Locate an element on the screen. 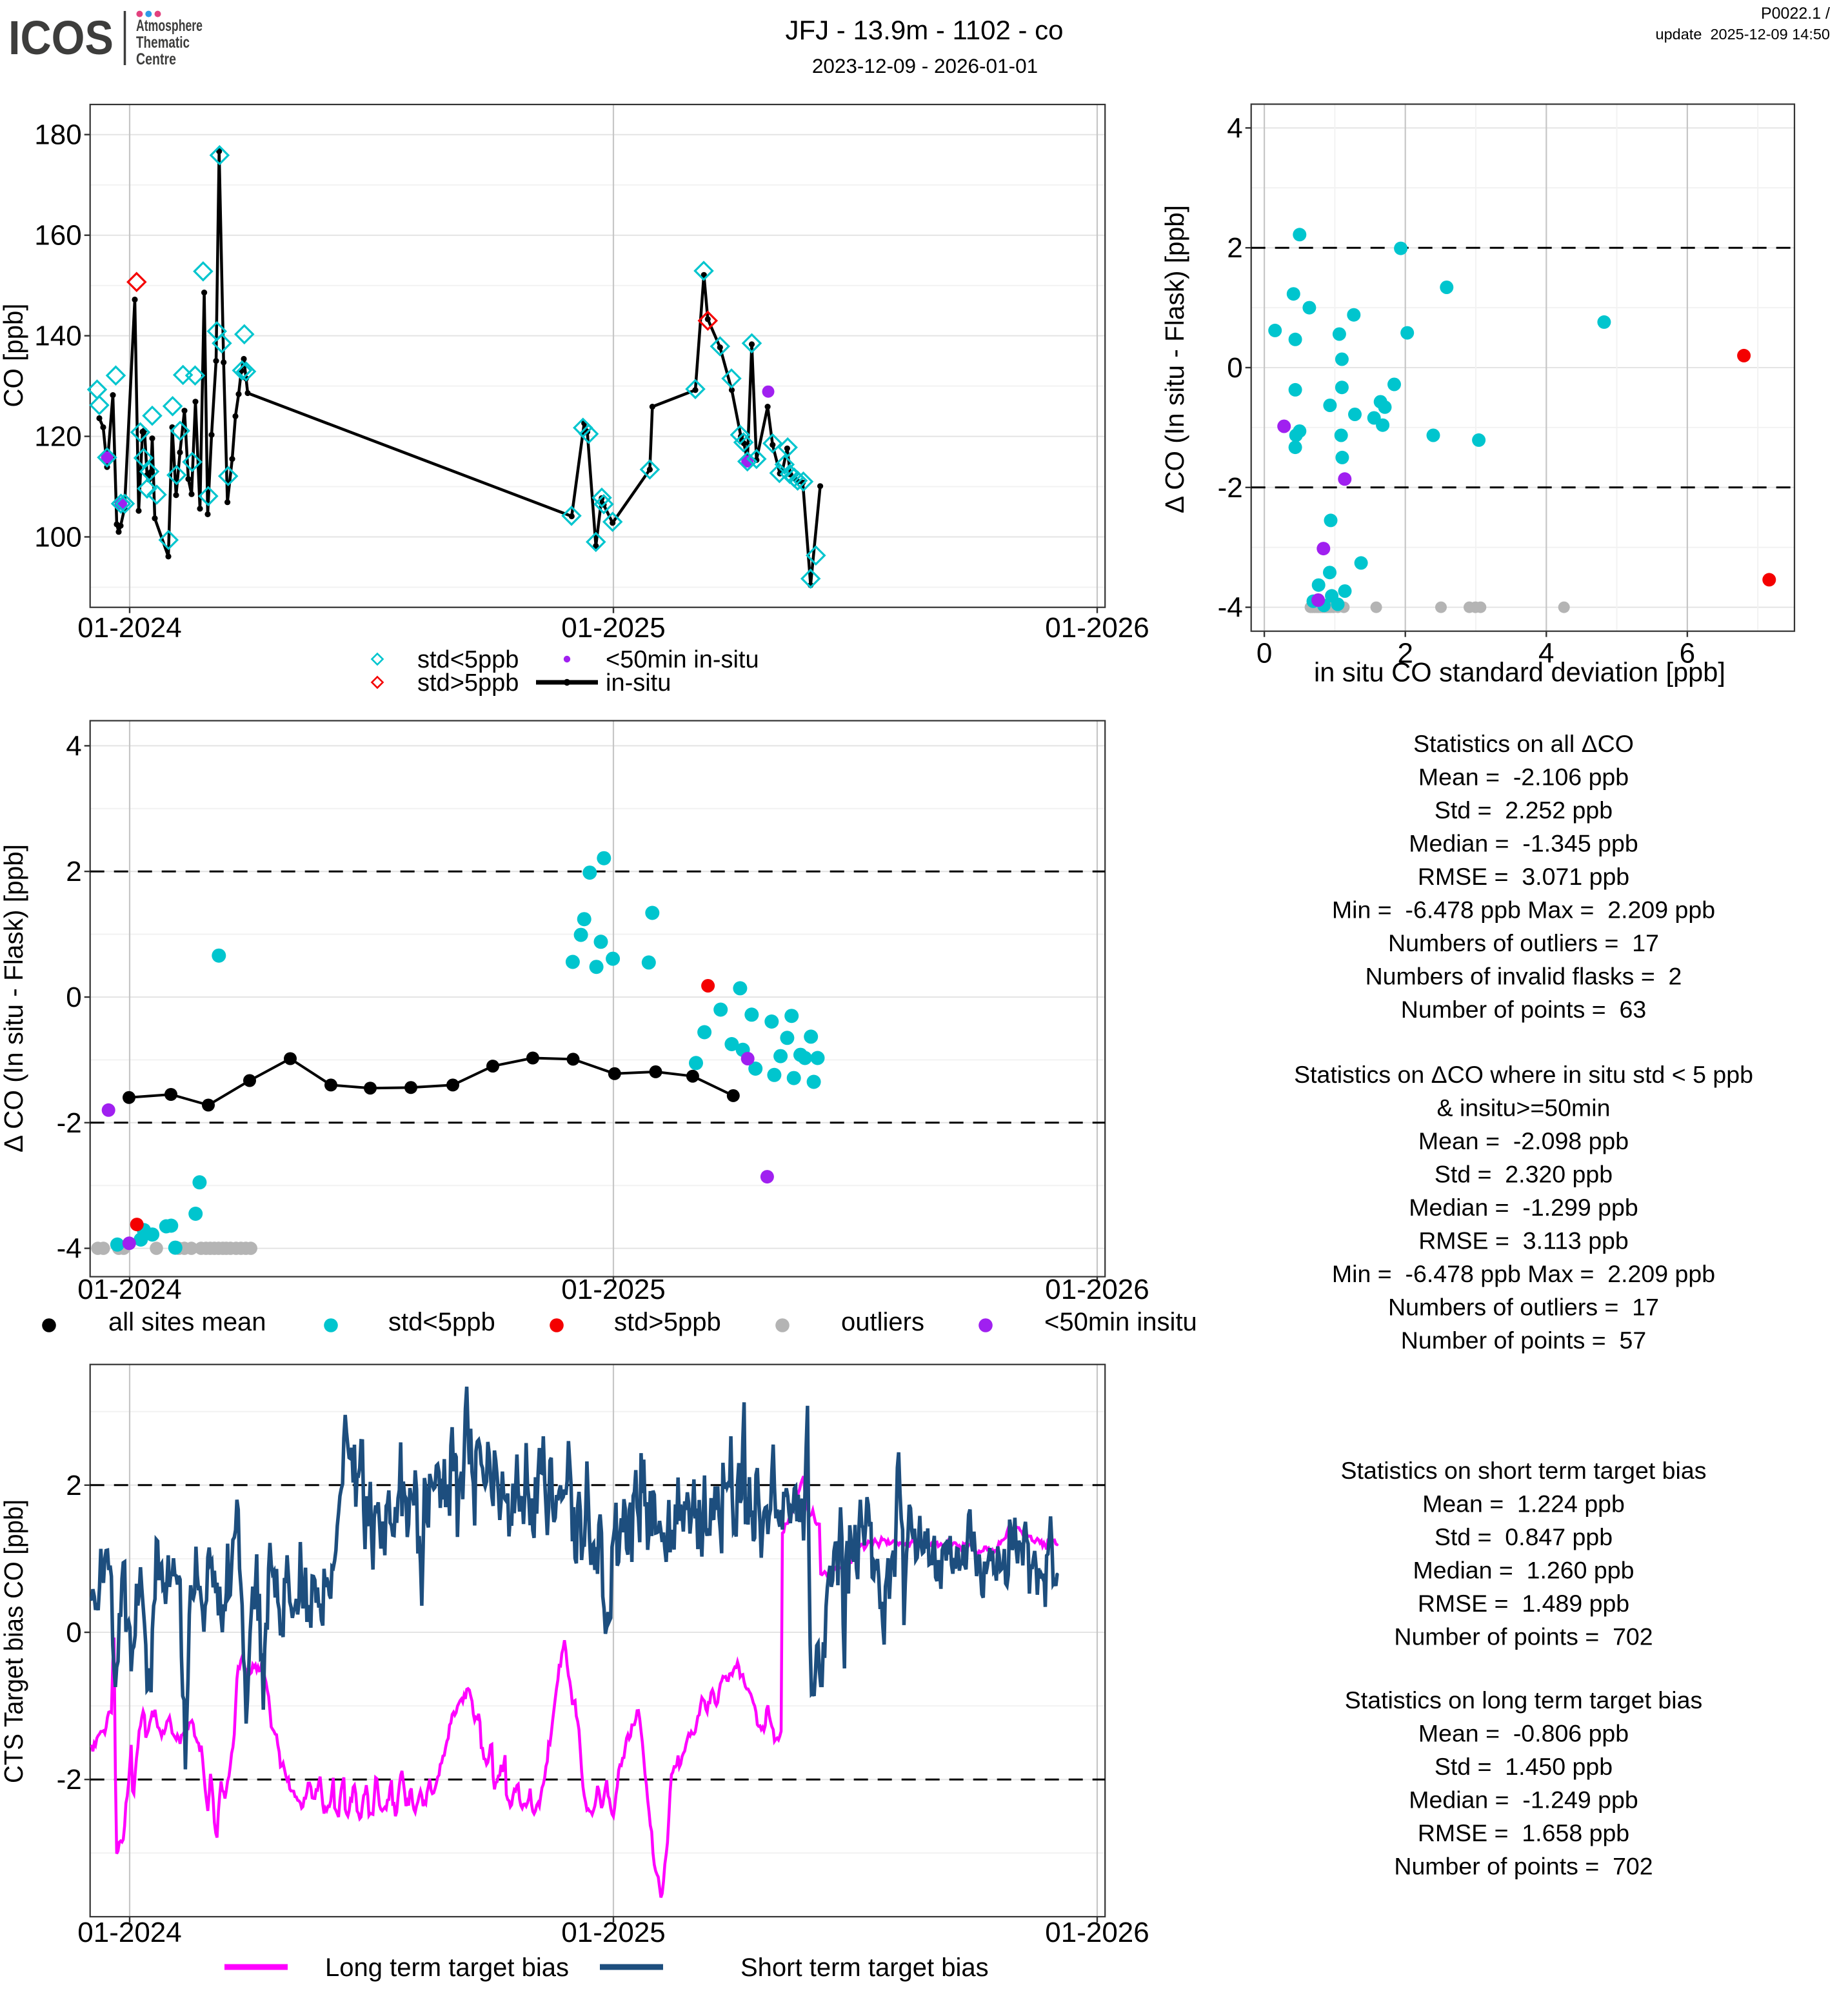  svg-text: Atmosphere is located at coordinates (169, 26).